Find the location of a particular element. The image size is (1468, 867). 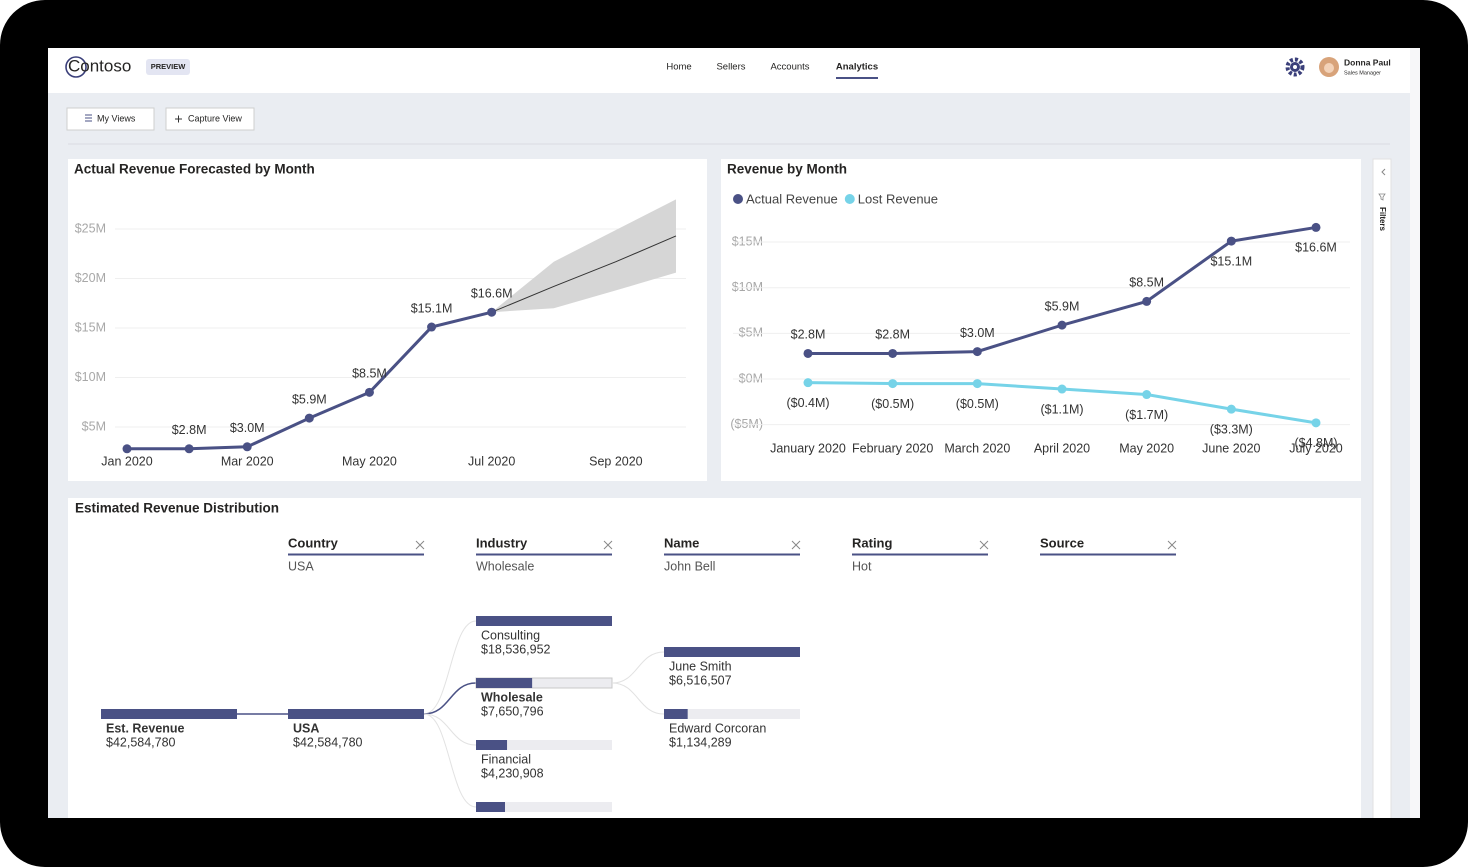

column-selection: Wholesale is located at coordinates (505, 566).